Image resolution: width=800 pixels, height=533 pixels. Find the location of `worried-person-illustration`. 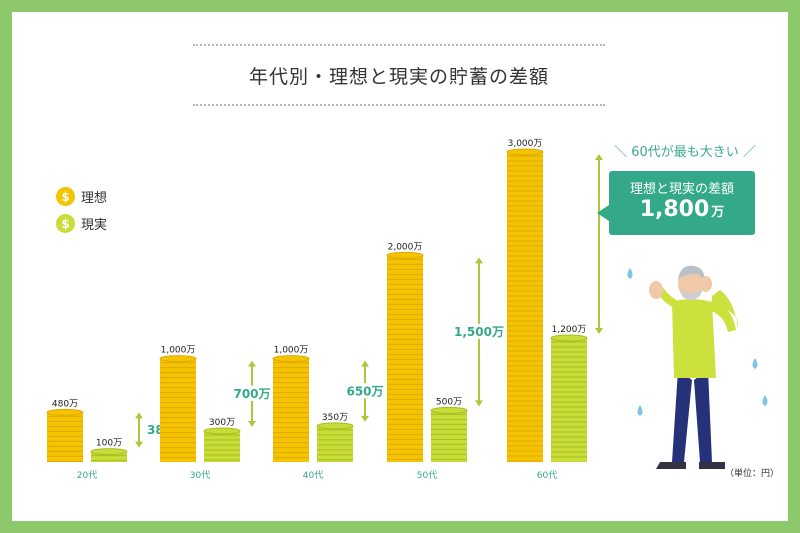

worried-person-illustration is located at coordinates (697, 367).